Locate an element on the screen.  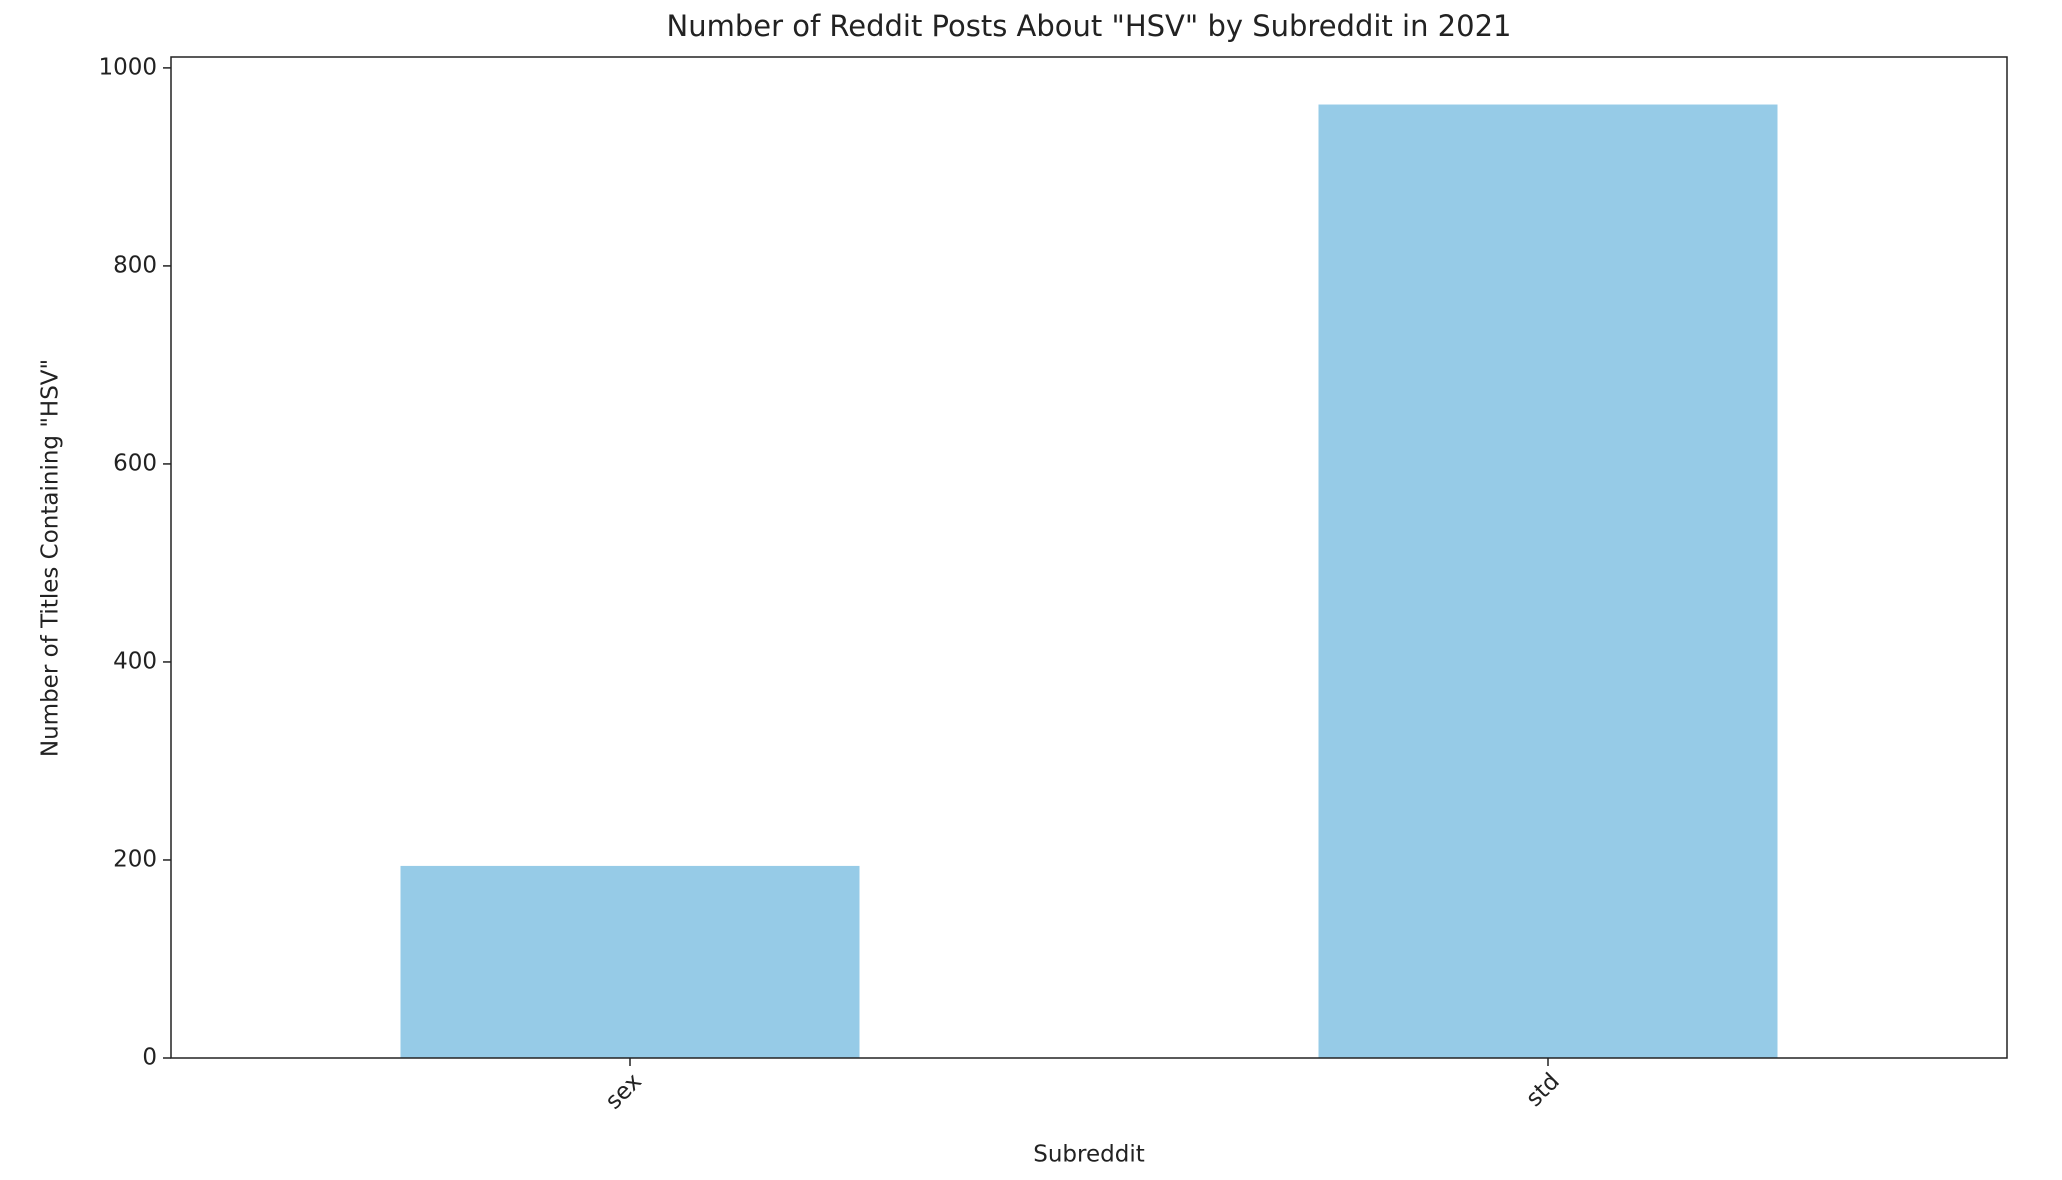
y-axis-label: Number of Titles Containing "HSV" is located at coordinates (51, 558).